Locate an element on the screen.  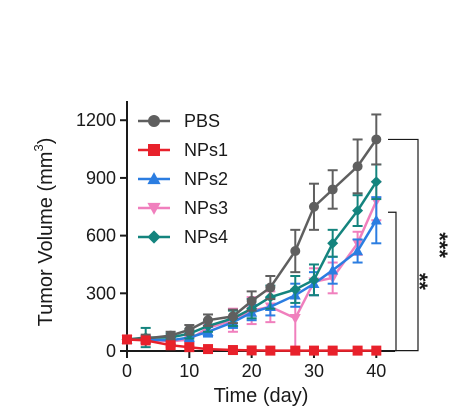
x-axis-title: Time (day) is located at coordinates (261, 396).